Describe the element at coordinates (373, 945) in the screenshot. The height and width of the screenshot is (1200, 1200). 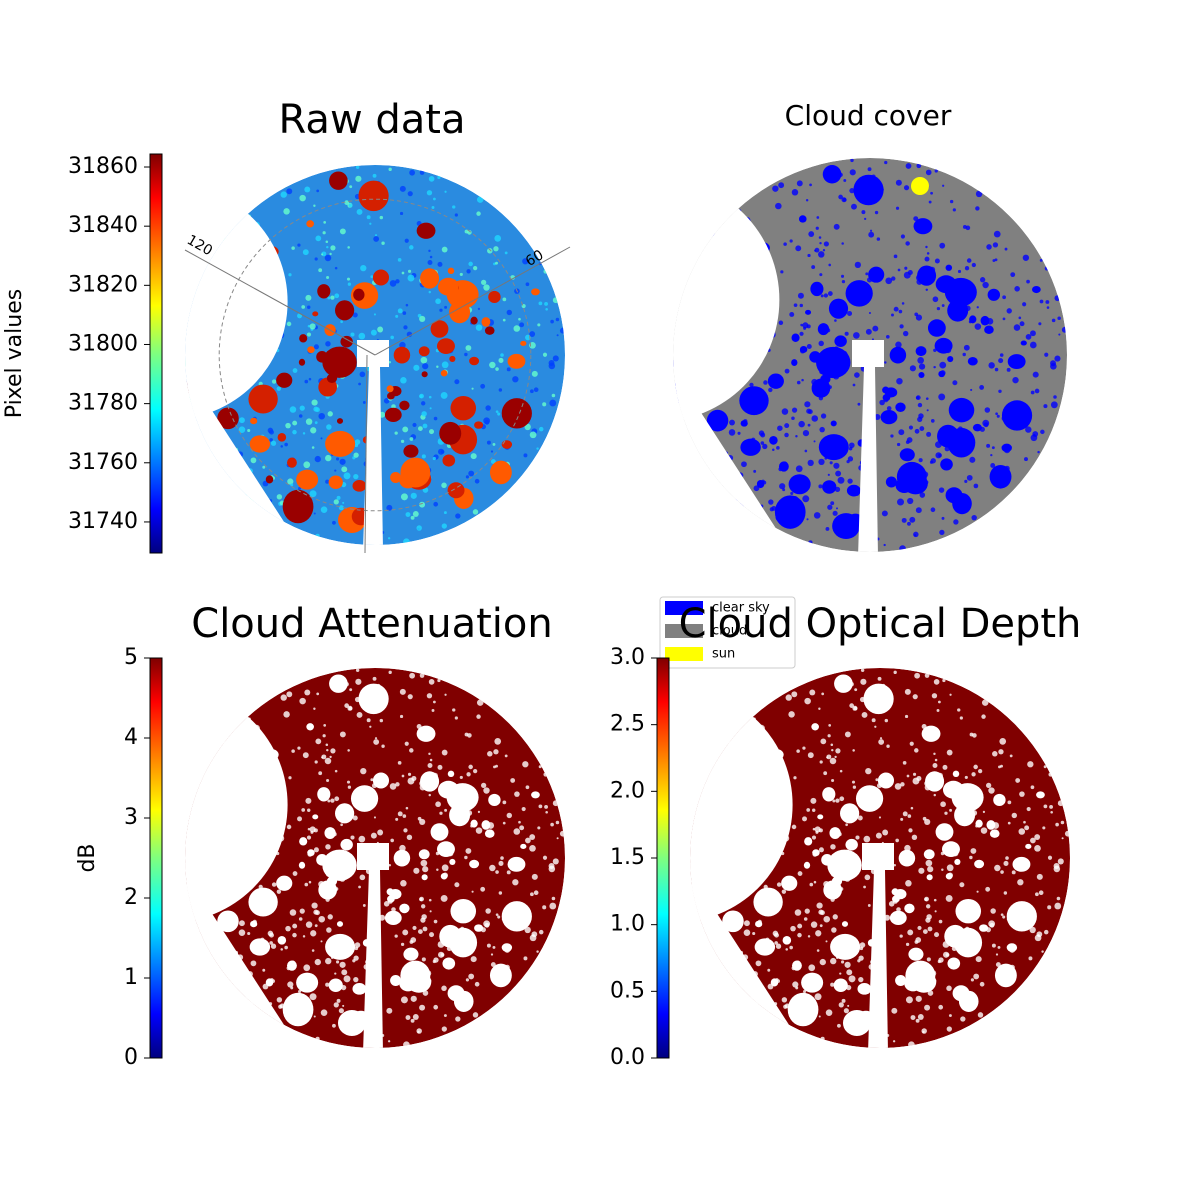
I see `mask-notch` at that location.